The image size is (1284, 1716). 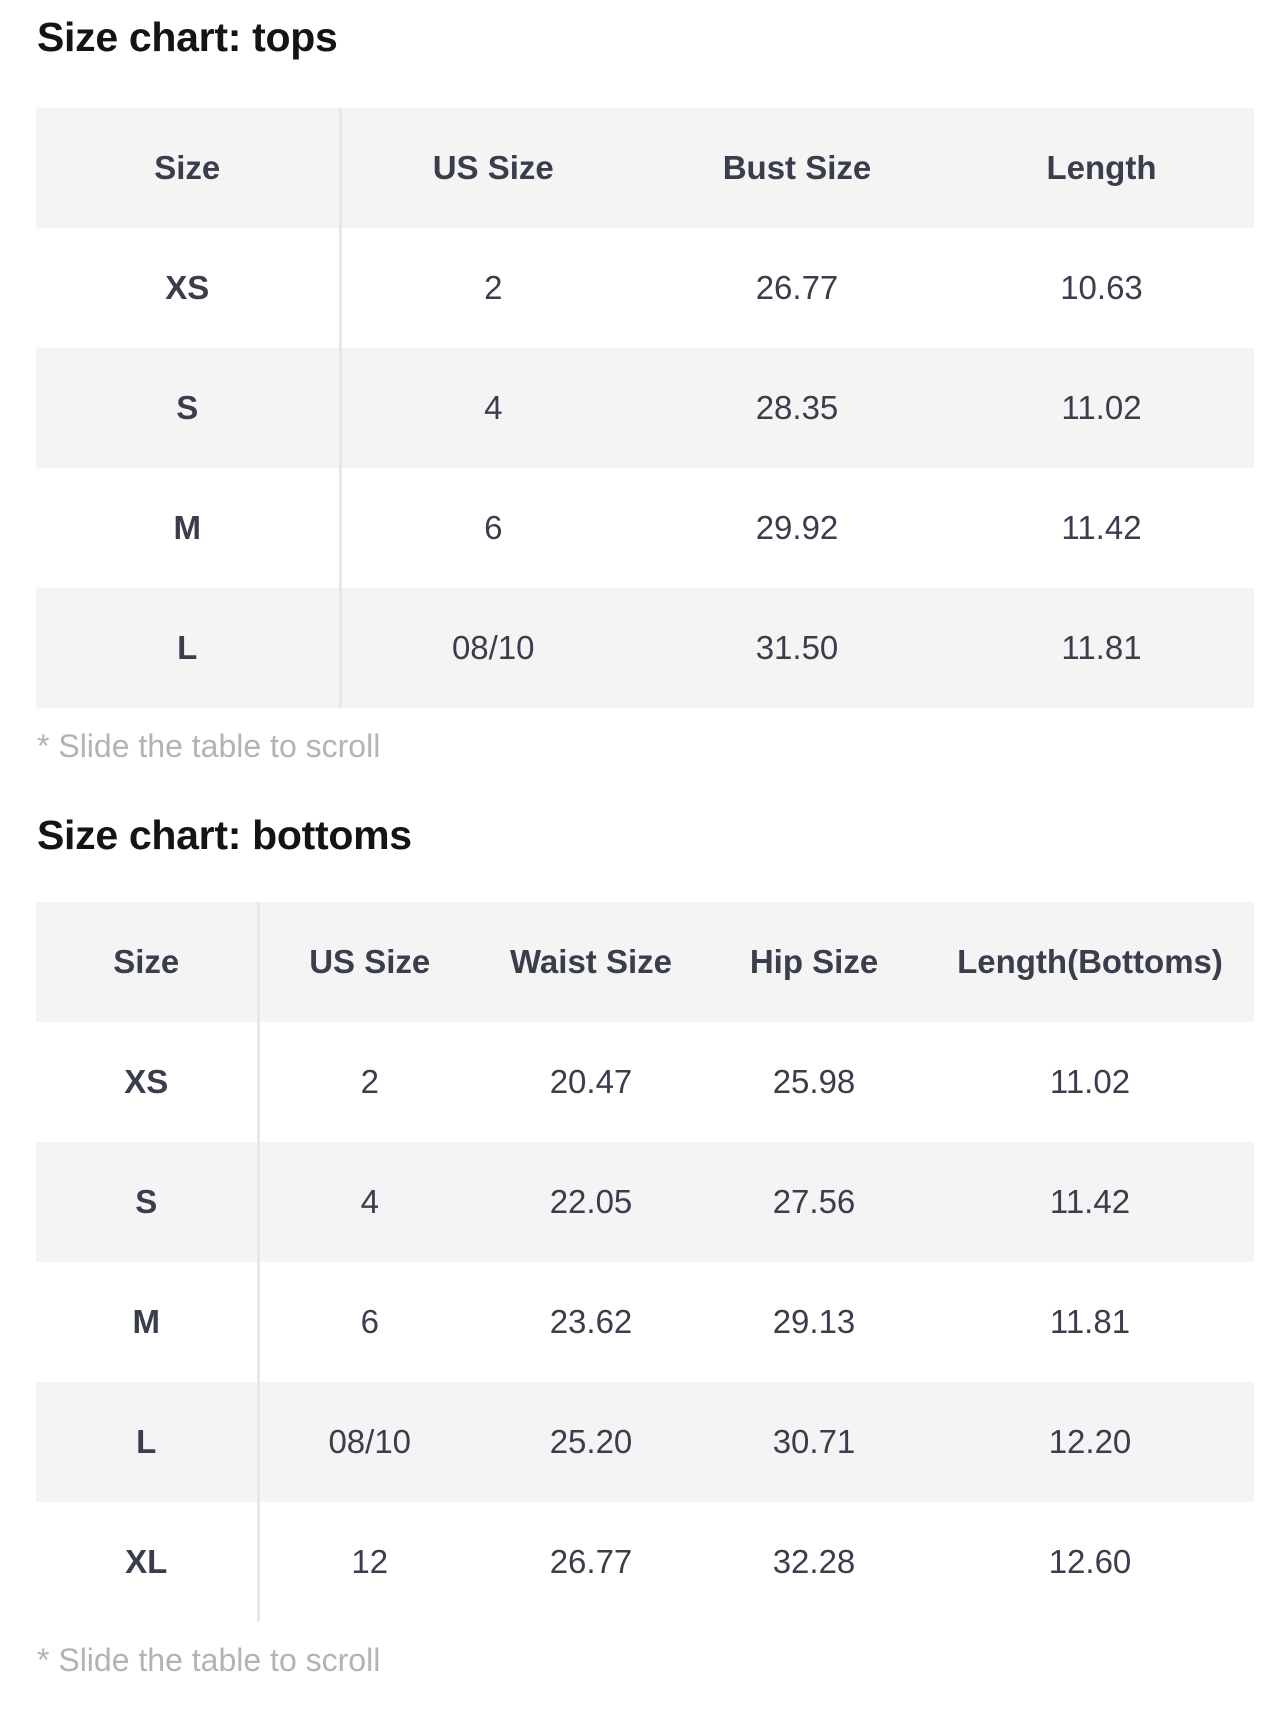 What do you see at coordinates (645, 1562) in the screenshot?
I see `table-row: XL 12 26.77 32.28 12.60` at bounding box center [645, 1562].